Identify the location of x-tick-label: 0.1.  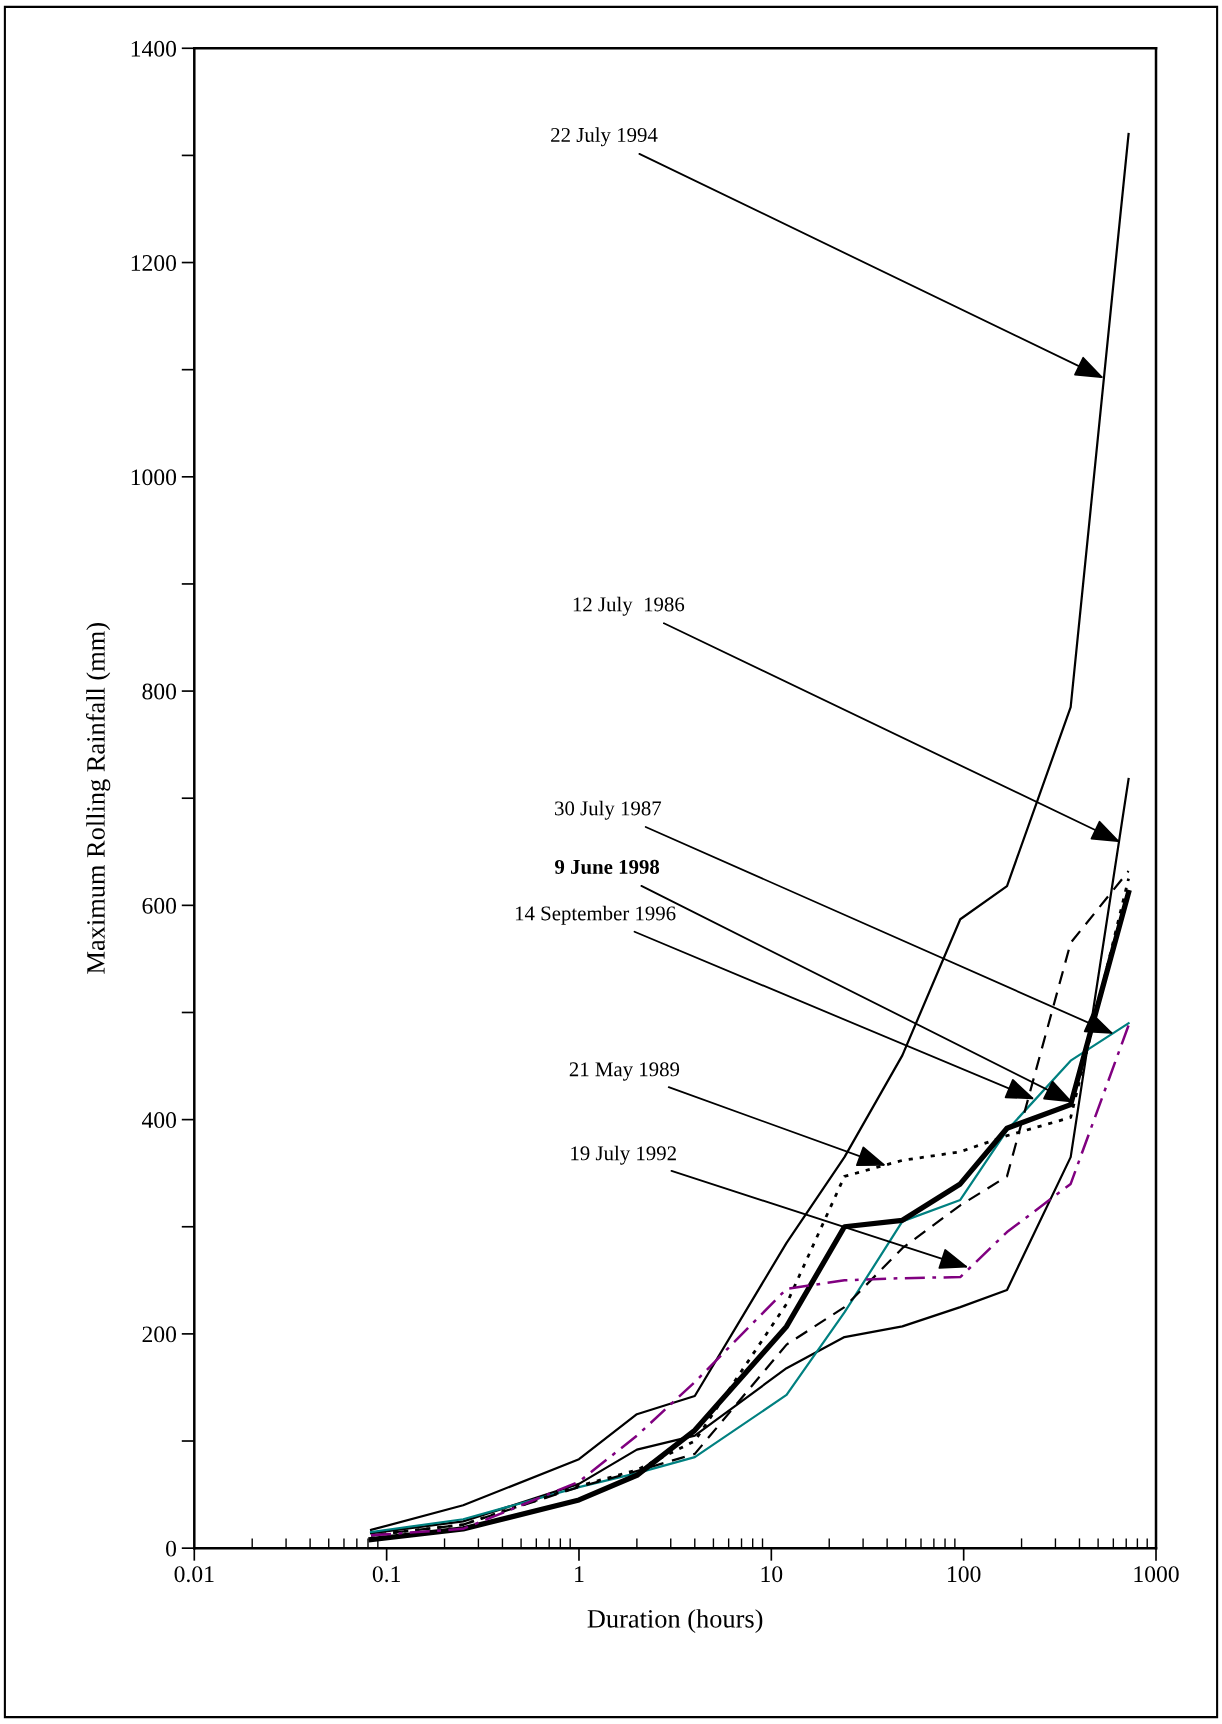
(386, 1574).